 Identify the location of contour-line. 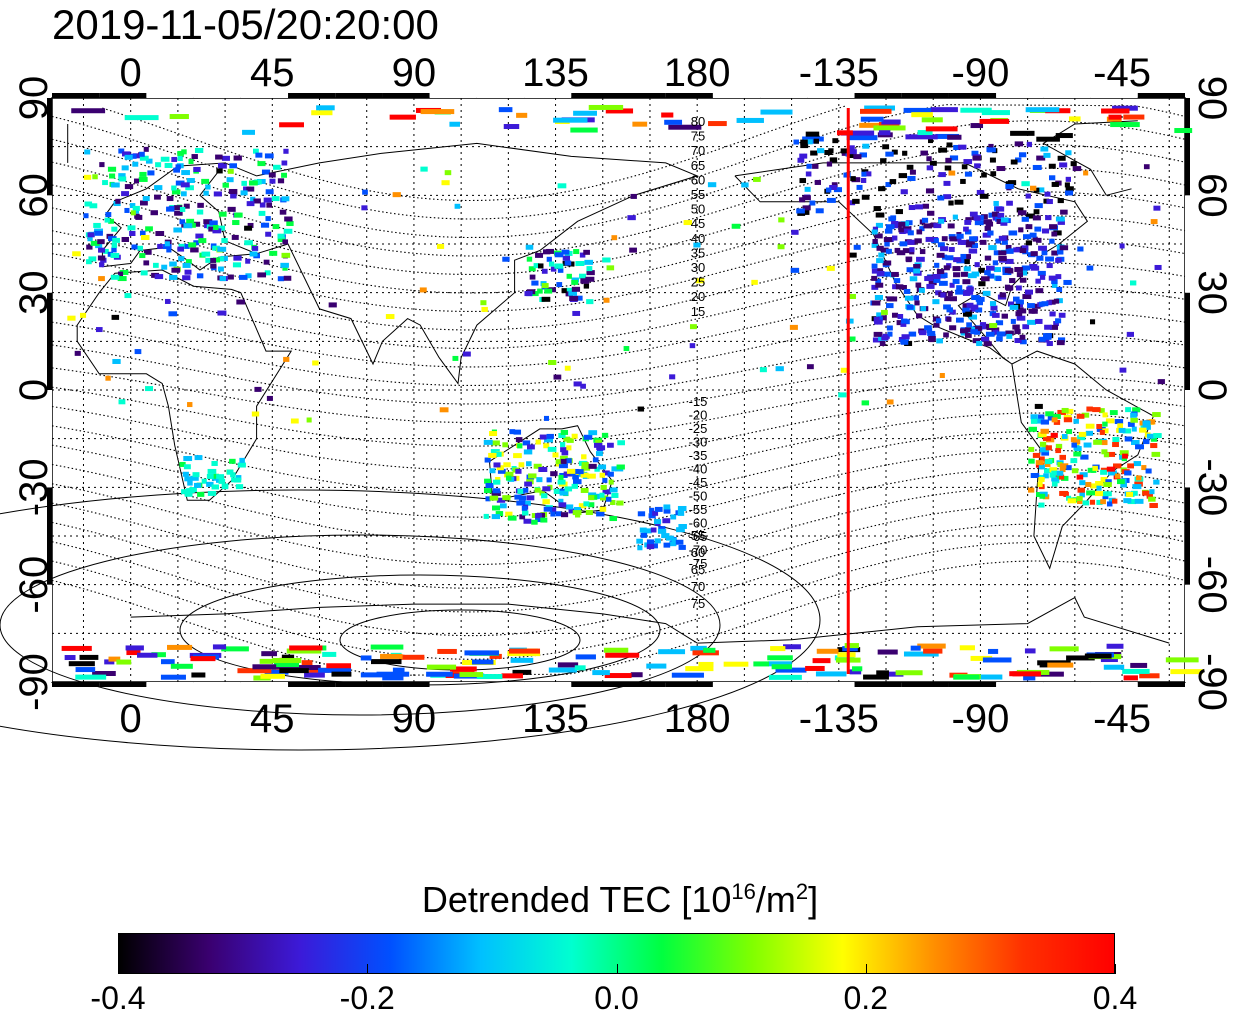
(618, 348).